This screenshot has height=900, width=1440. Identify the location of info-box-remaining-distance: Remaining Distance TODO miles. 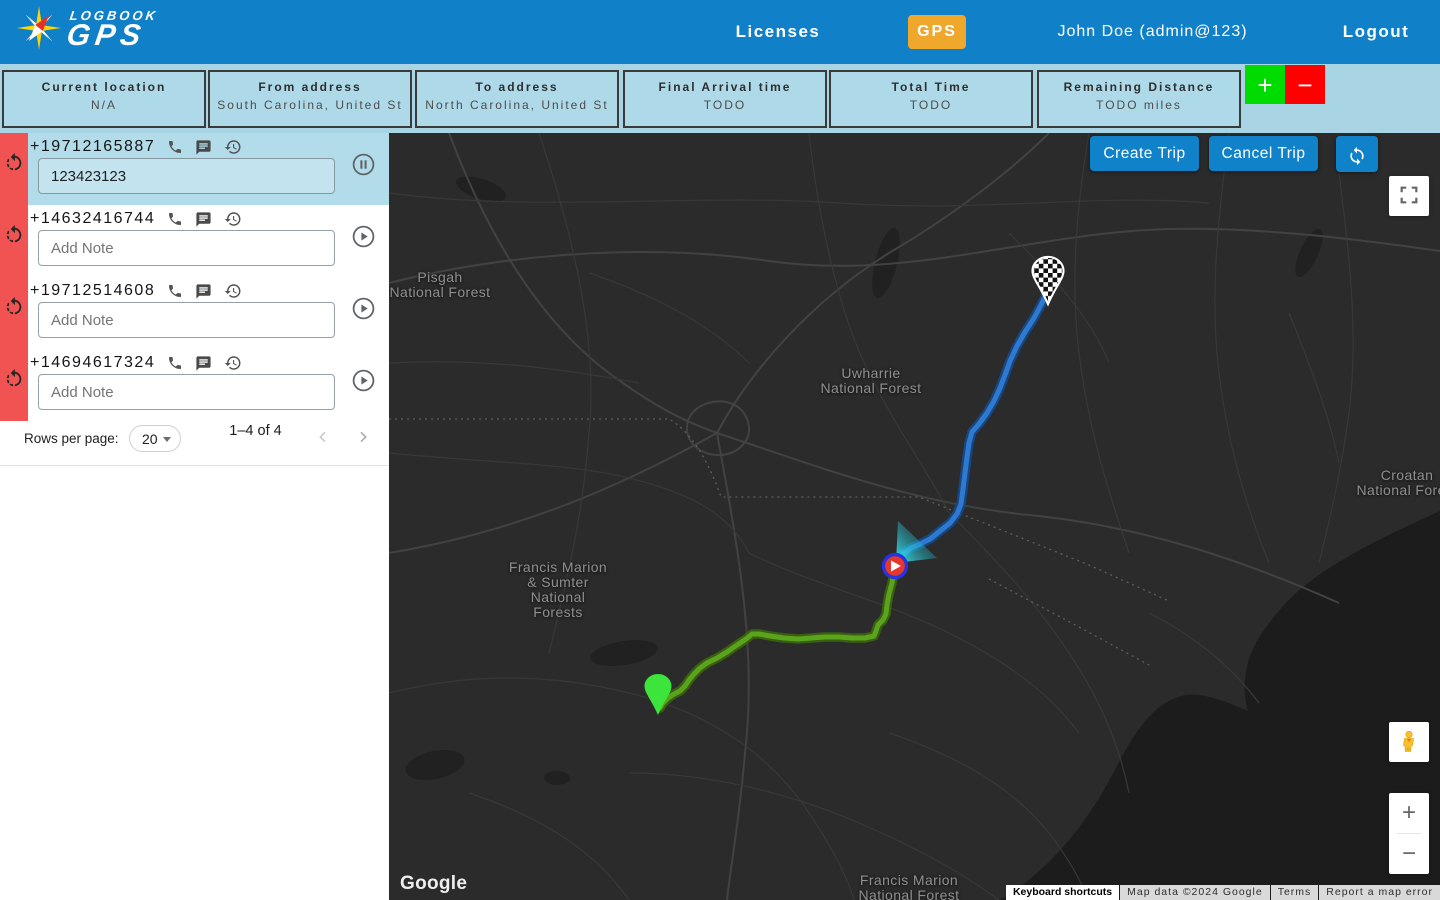
(1139, 99).